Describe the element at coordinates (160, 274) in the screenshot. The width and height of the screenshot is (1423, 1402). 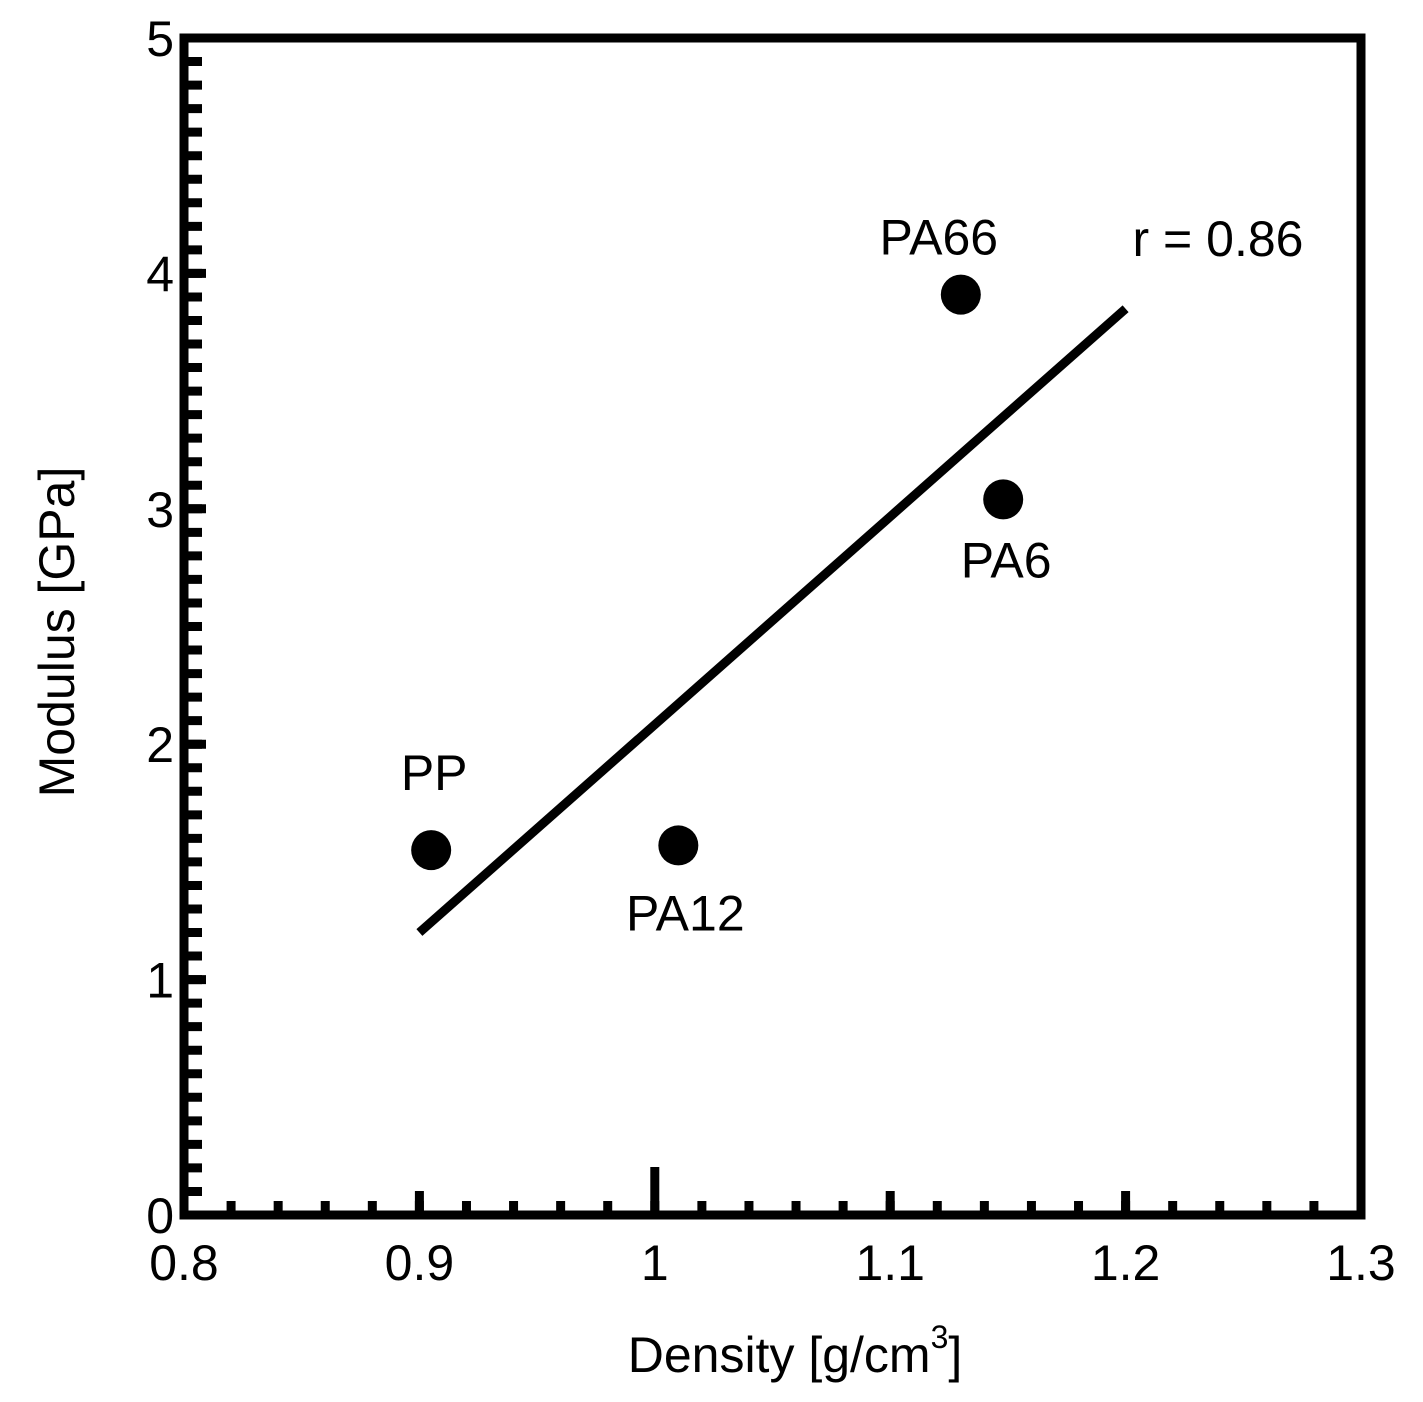
I see `y-tick-label: 4` at that location.